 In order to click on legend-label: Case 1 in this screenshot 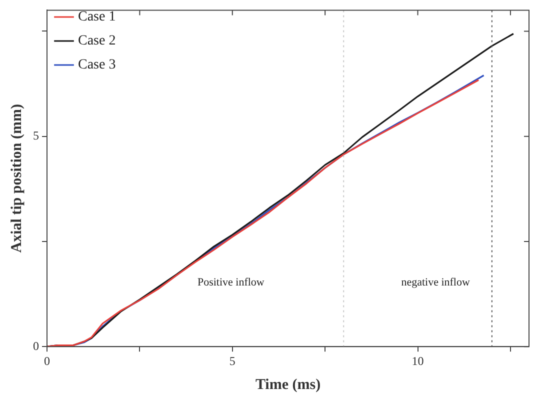, I will do `click(97, 17)`.